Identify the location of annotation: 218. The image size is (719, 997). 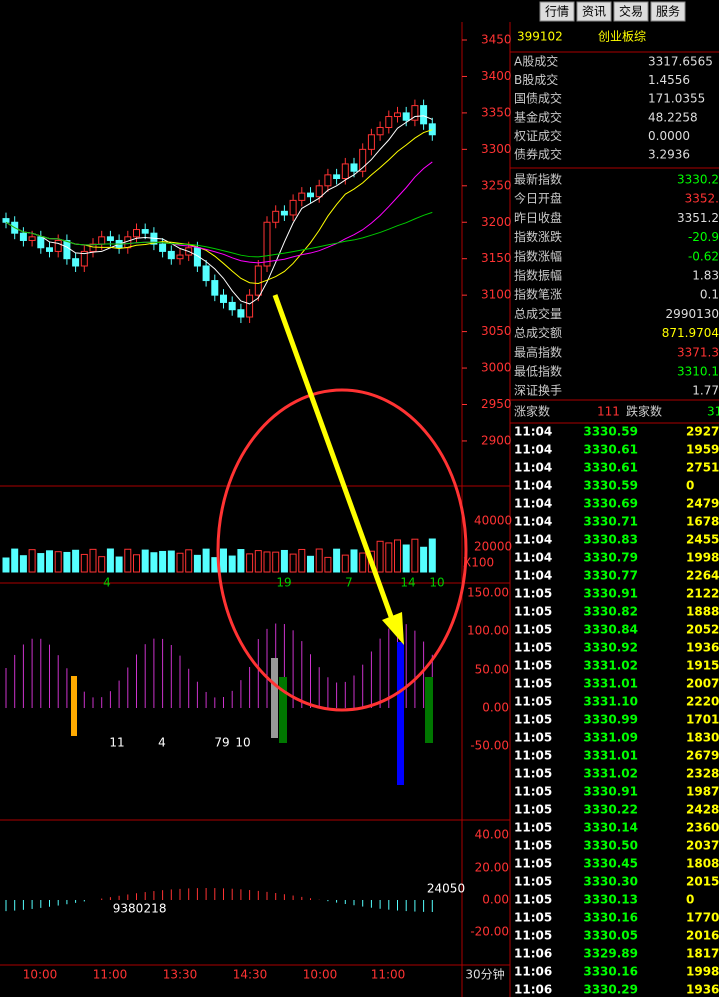
(155, 909).